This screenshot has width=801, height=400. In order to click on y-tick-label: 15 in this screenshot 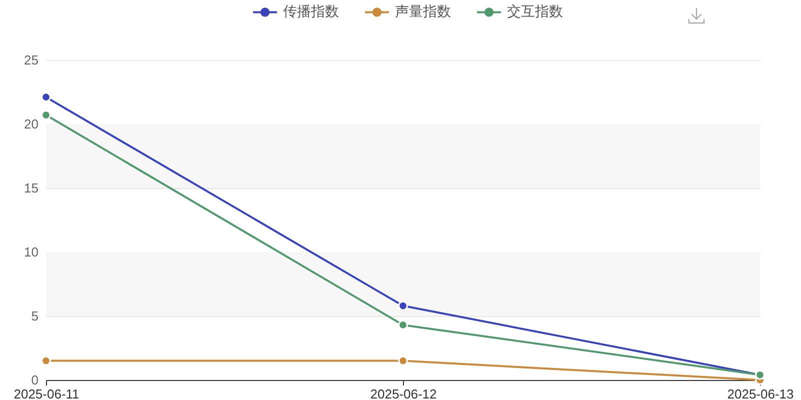, I will do `click(31, 188)`.